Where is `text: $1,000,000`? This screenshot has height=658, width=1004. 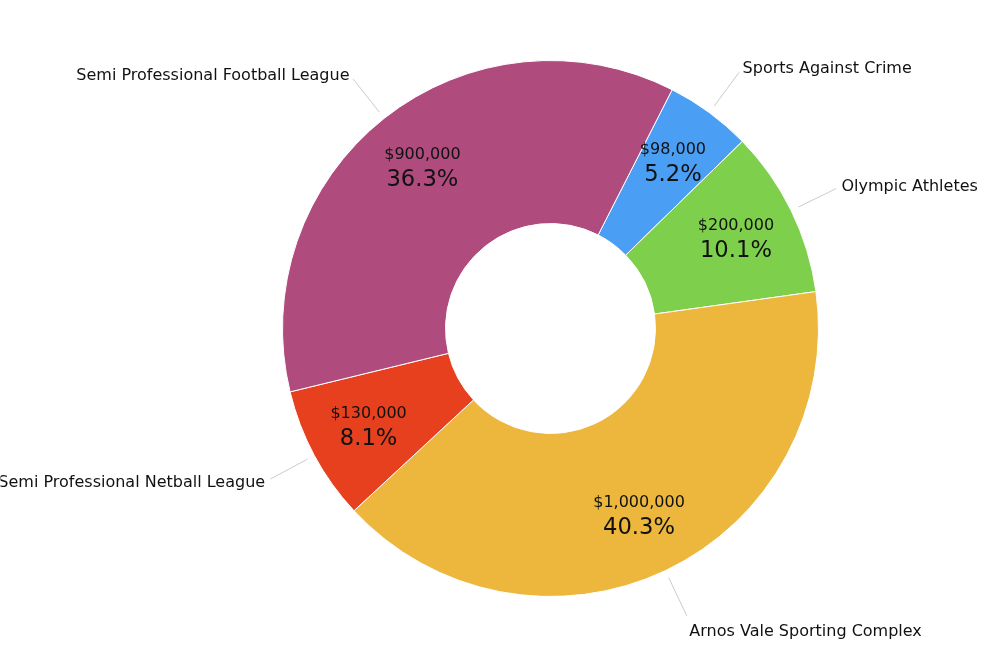 text: $1,000,000 is located at coordinates (639, 502).